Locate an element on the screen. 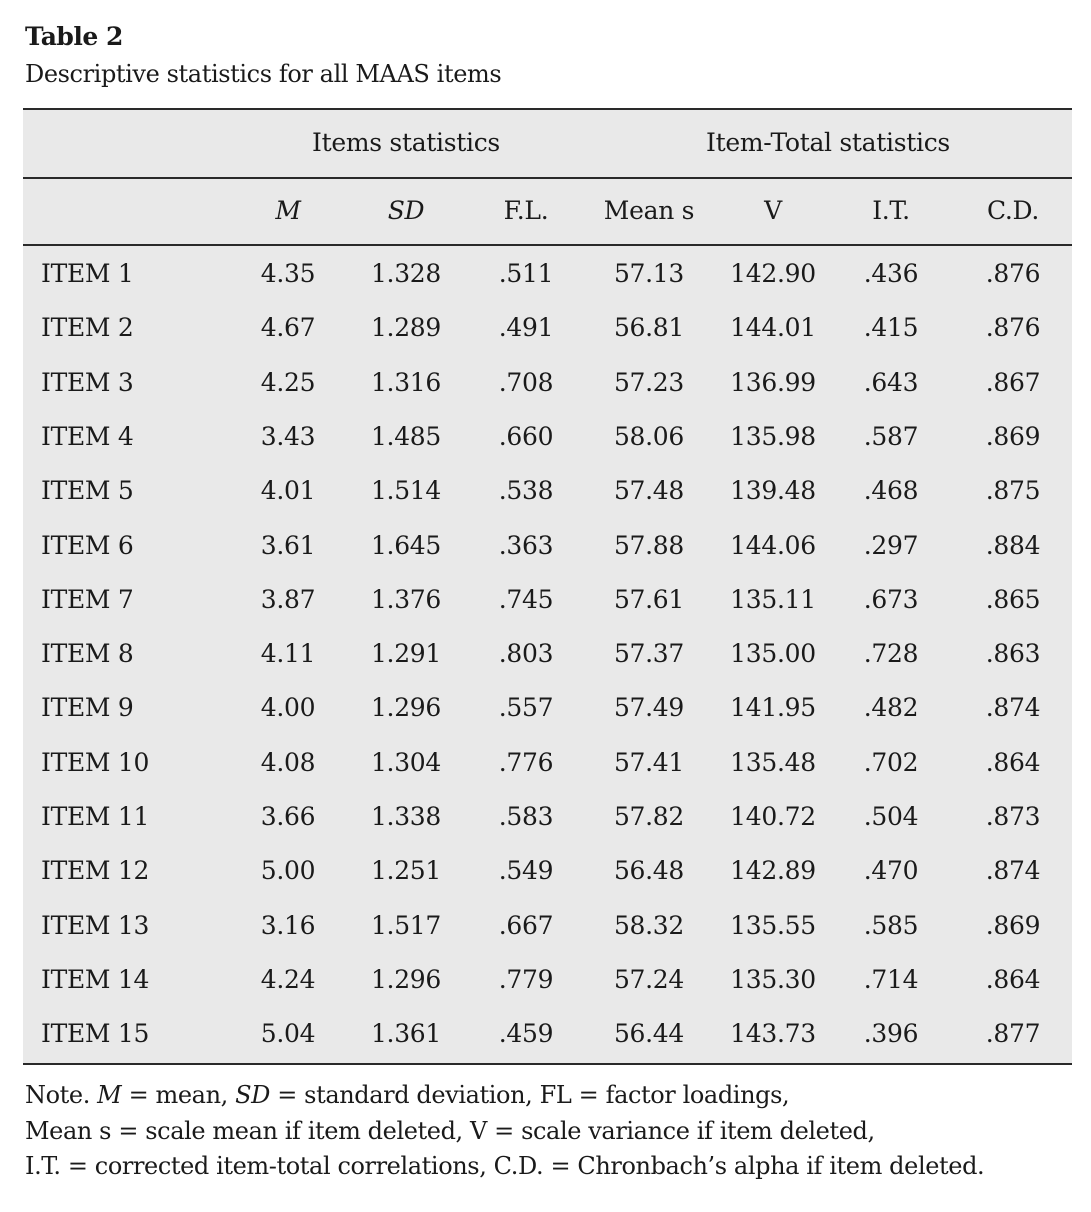 This screenshot has width=1091, height=1212. cell-mean-s: 57.37 is located at coordinates (649, 654).